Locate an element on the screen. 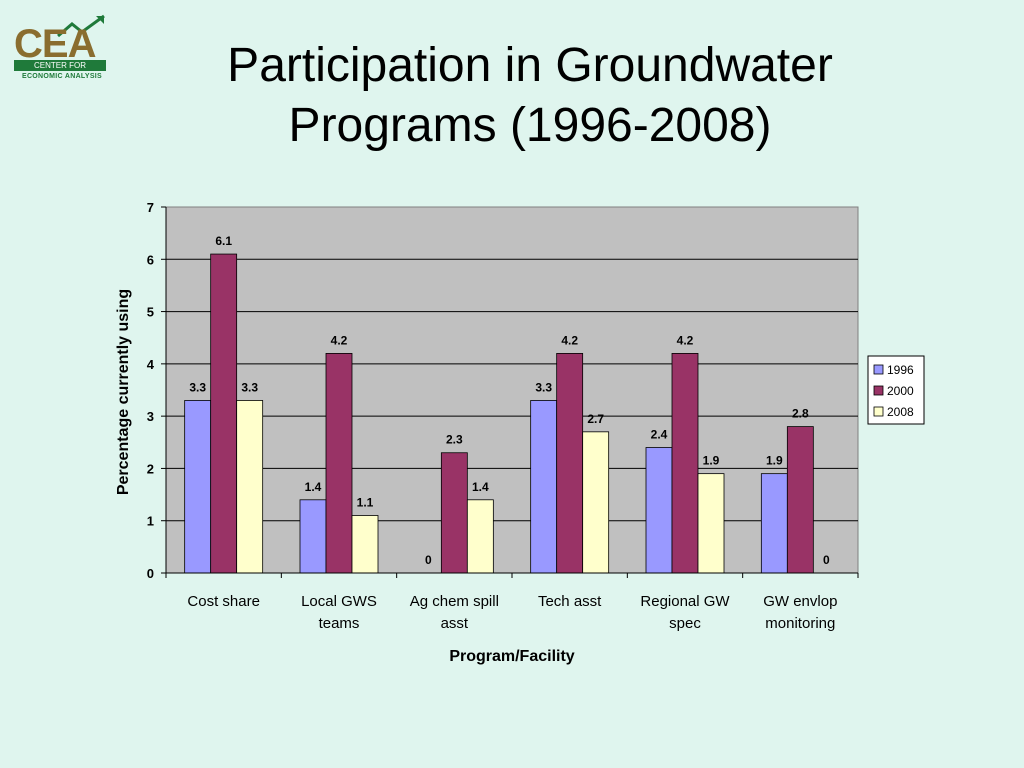  category-label: Cost share is located at coordinates (223, 601).